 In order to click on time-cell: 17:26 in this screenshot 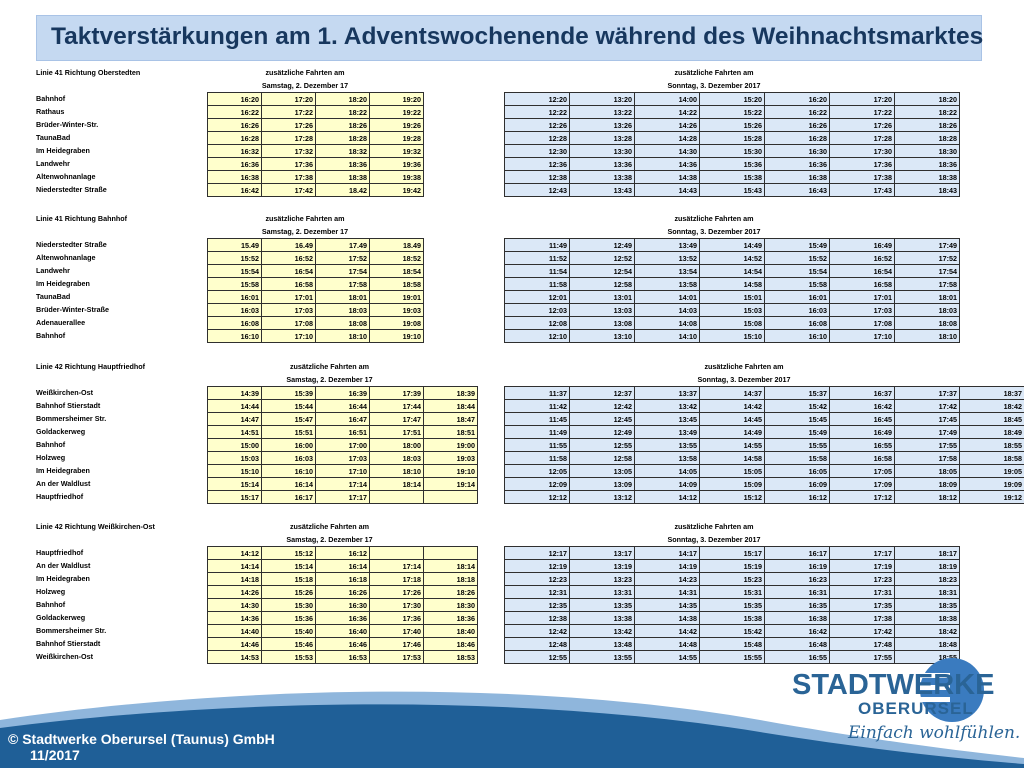, I will do `click(288, 125)`.